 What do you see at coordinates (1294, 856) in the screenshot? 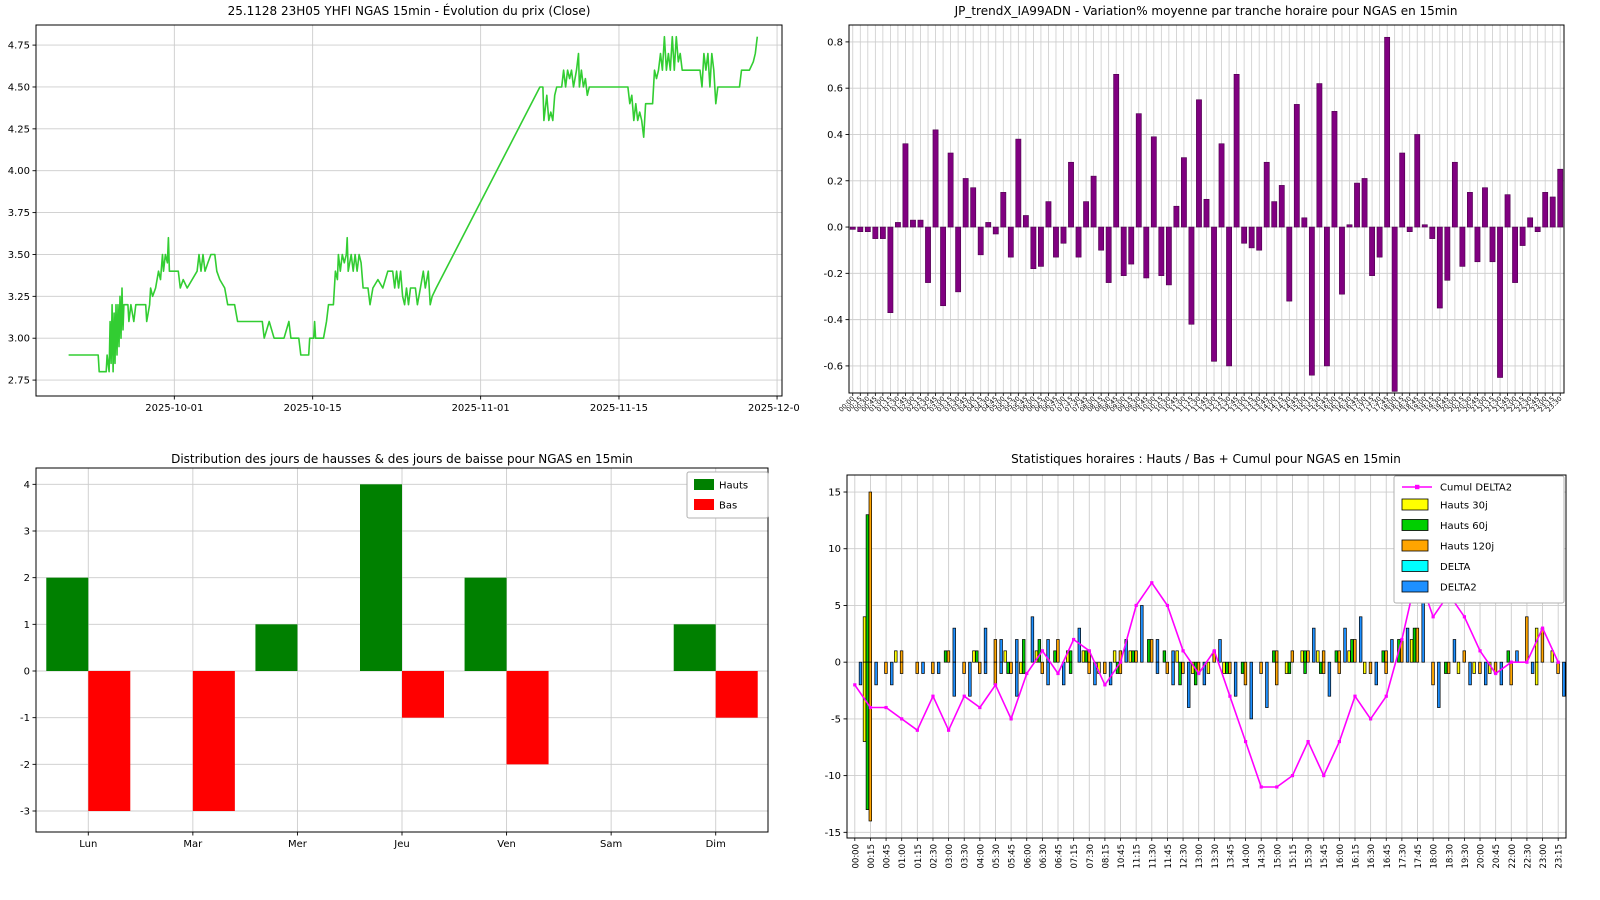
I see `x-tick-label: 15:15` at bounding box center [1294, 856].